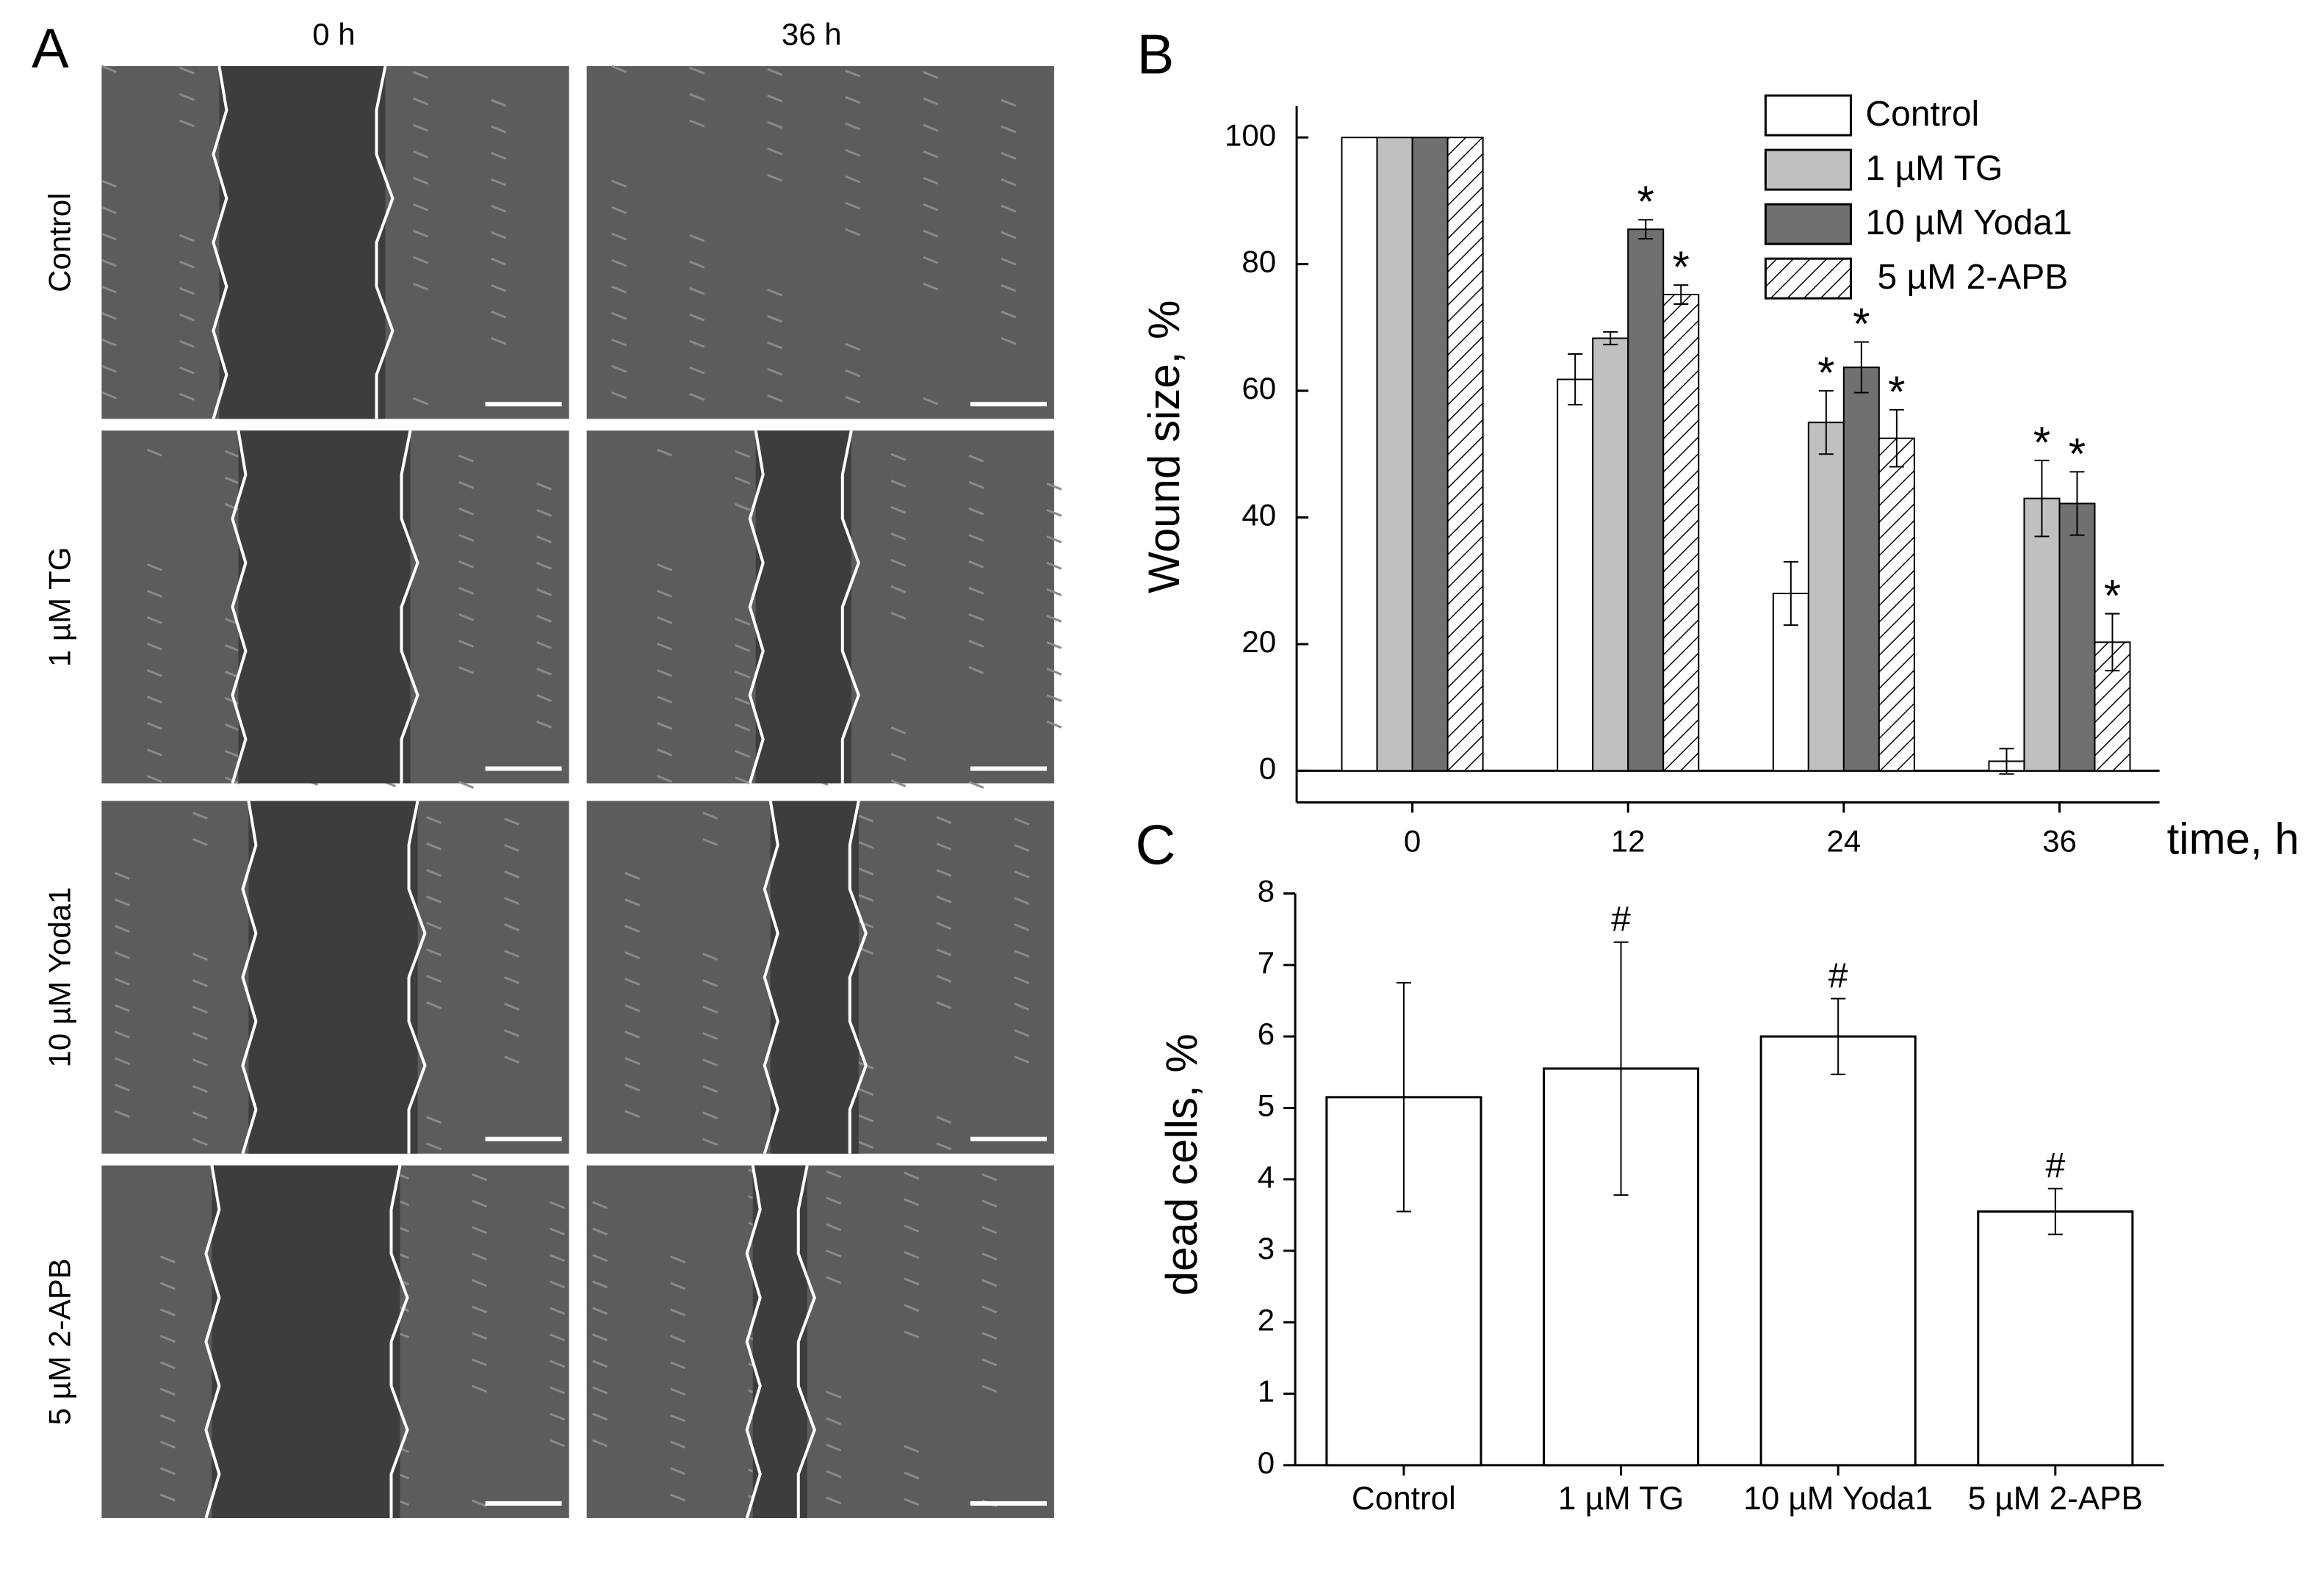 The image size is (2317, 1596). What do you see at coordinates (1266, 1034) in the screenshot?
I see `y-tick-label: 6` at bounding box center [1266, 1034].